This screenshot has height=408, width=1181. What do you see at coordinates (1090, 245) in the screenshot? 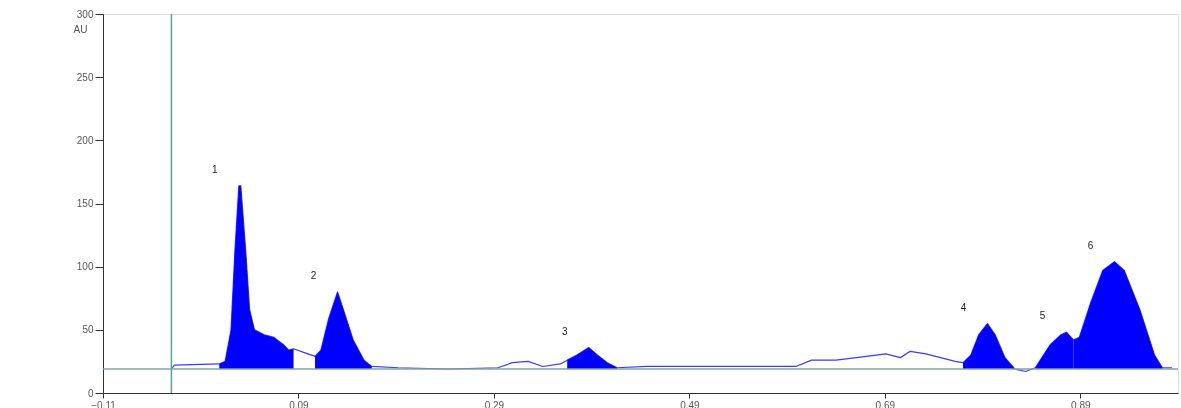
I see `annotation: 6` at bounding box center [1090, 245].